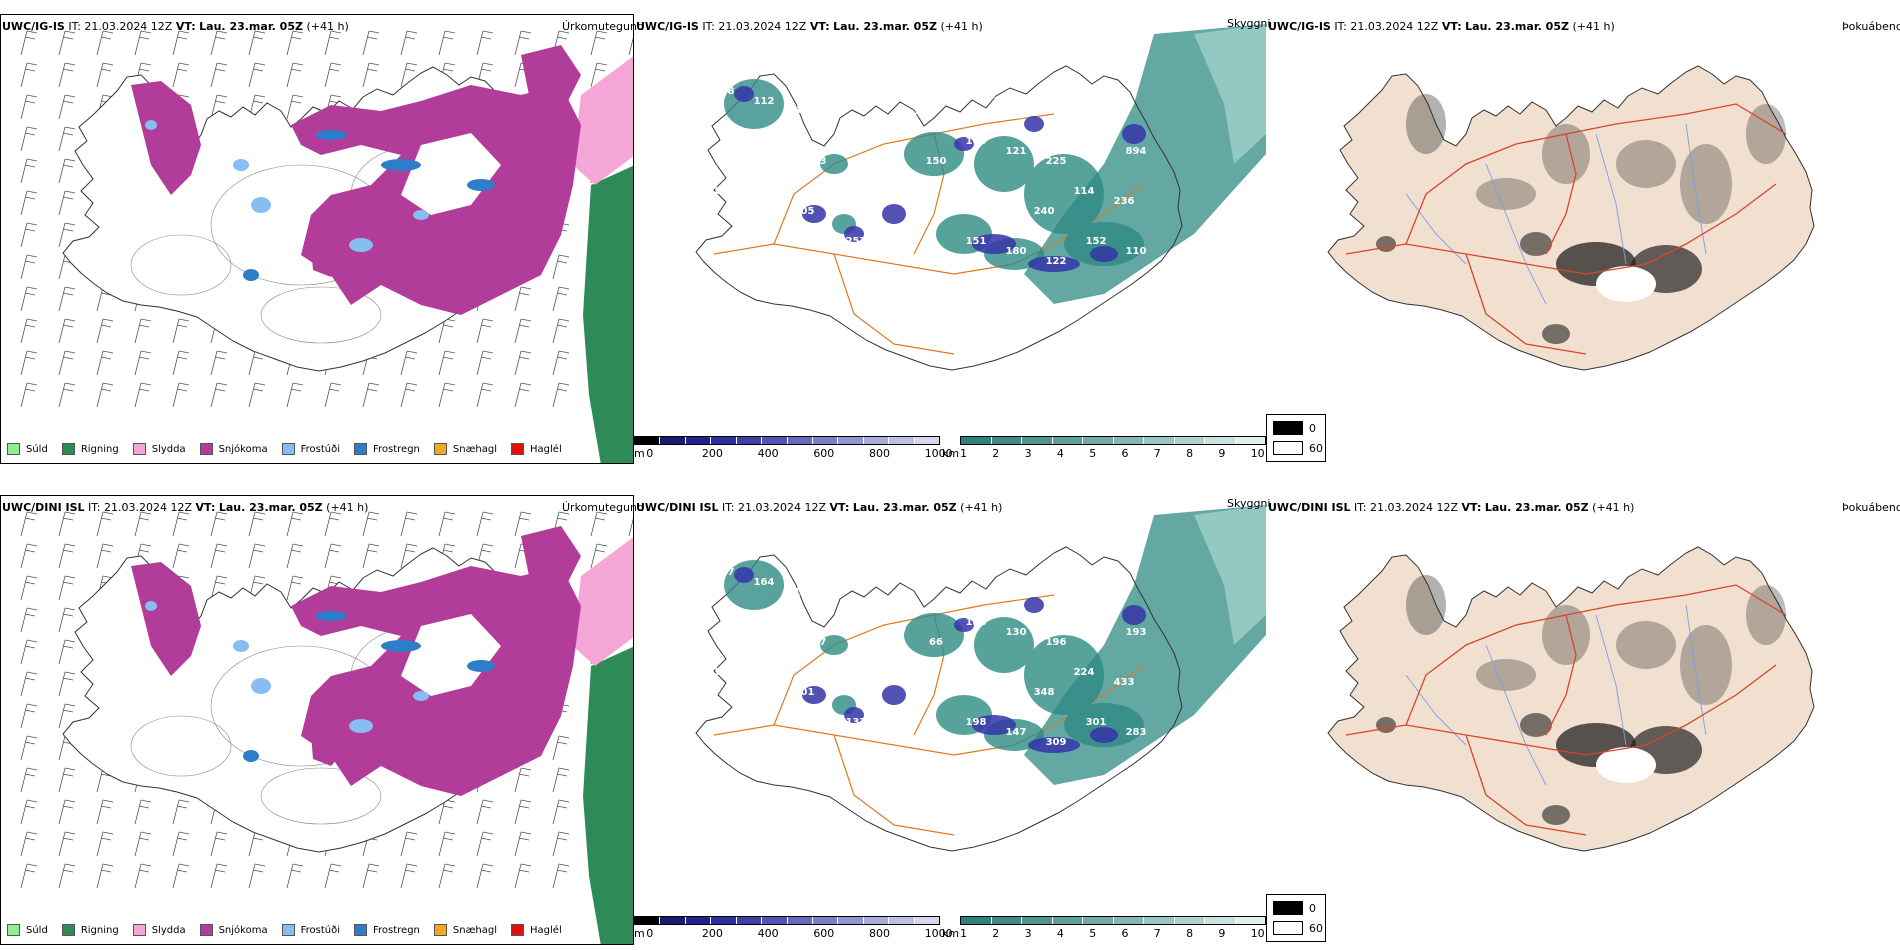  Describe the element at coordinates (1136, 251) in the screenshot. I see `visibility-label: 110` at that location.